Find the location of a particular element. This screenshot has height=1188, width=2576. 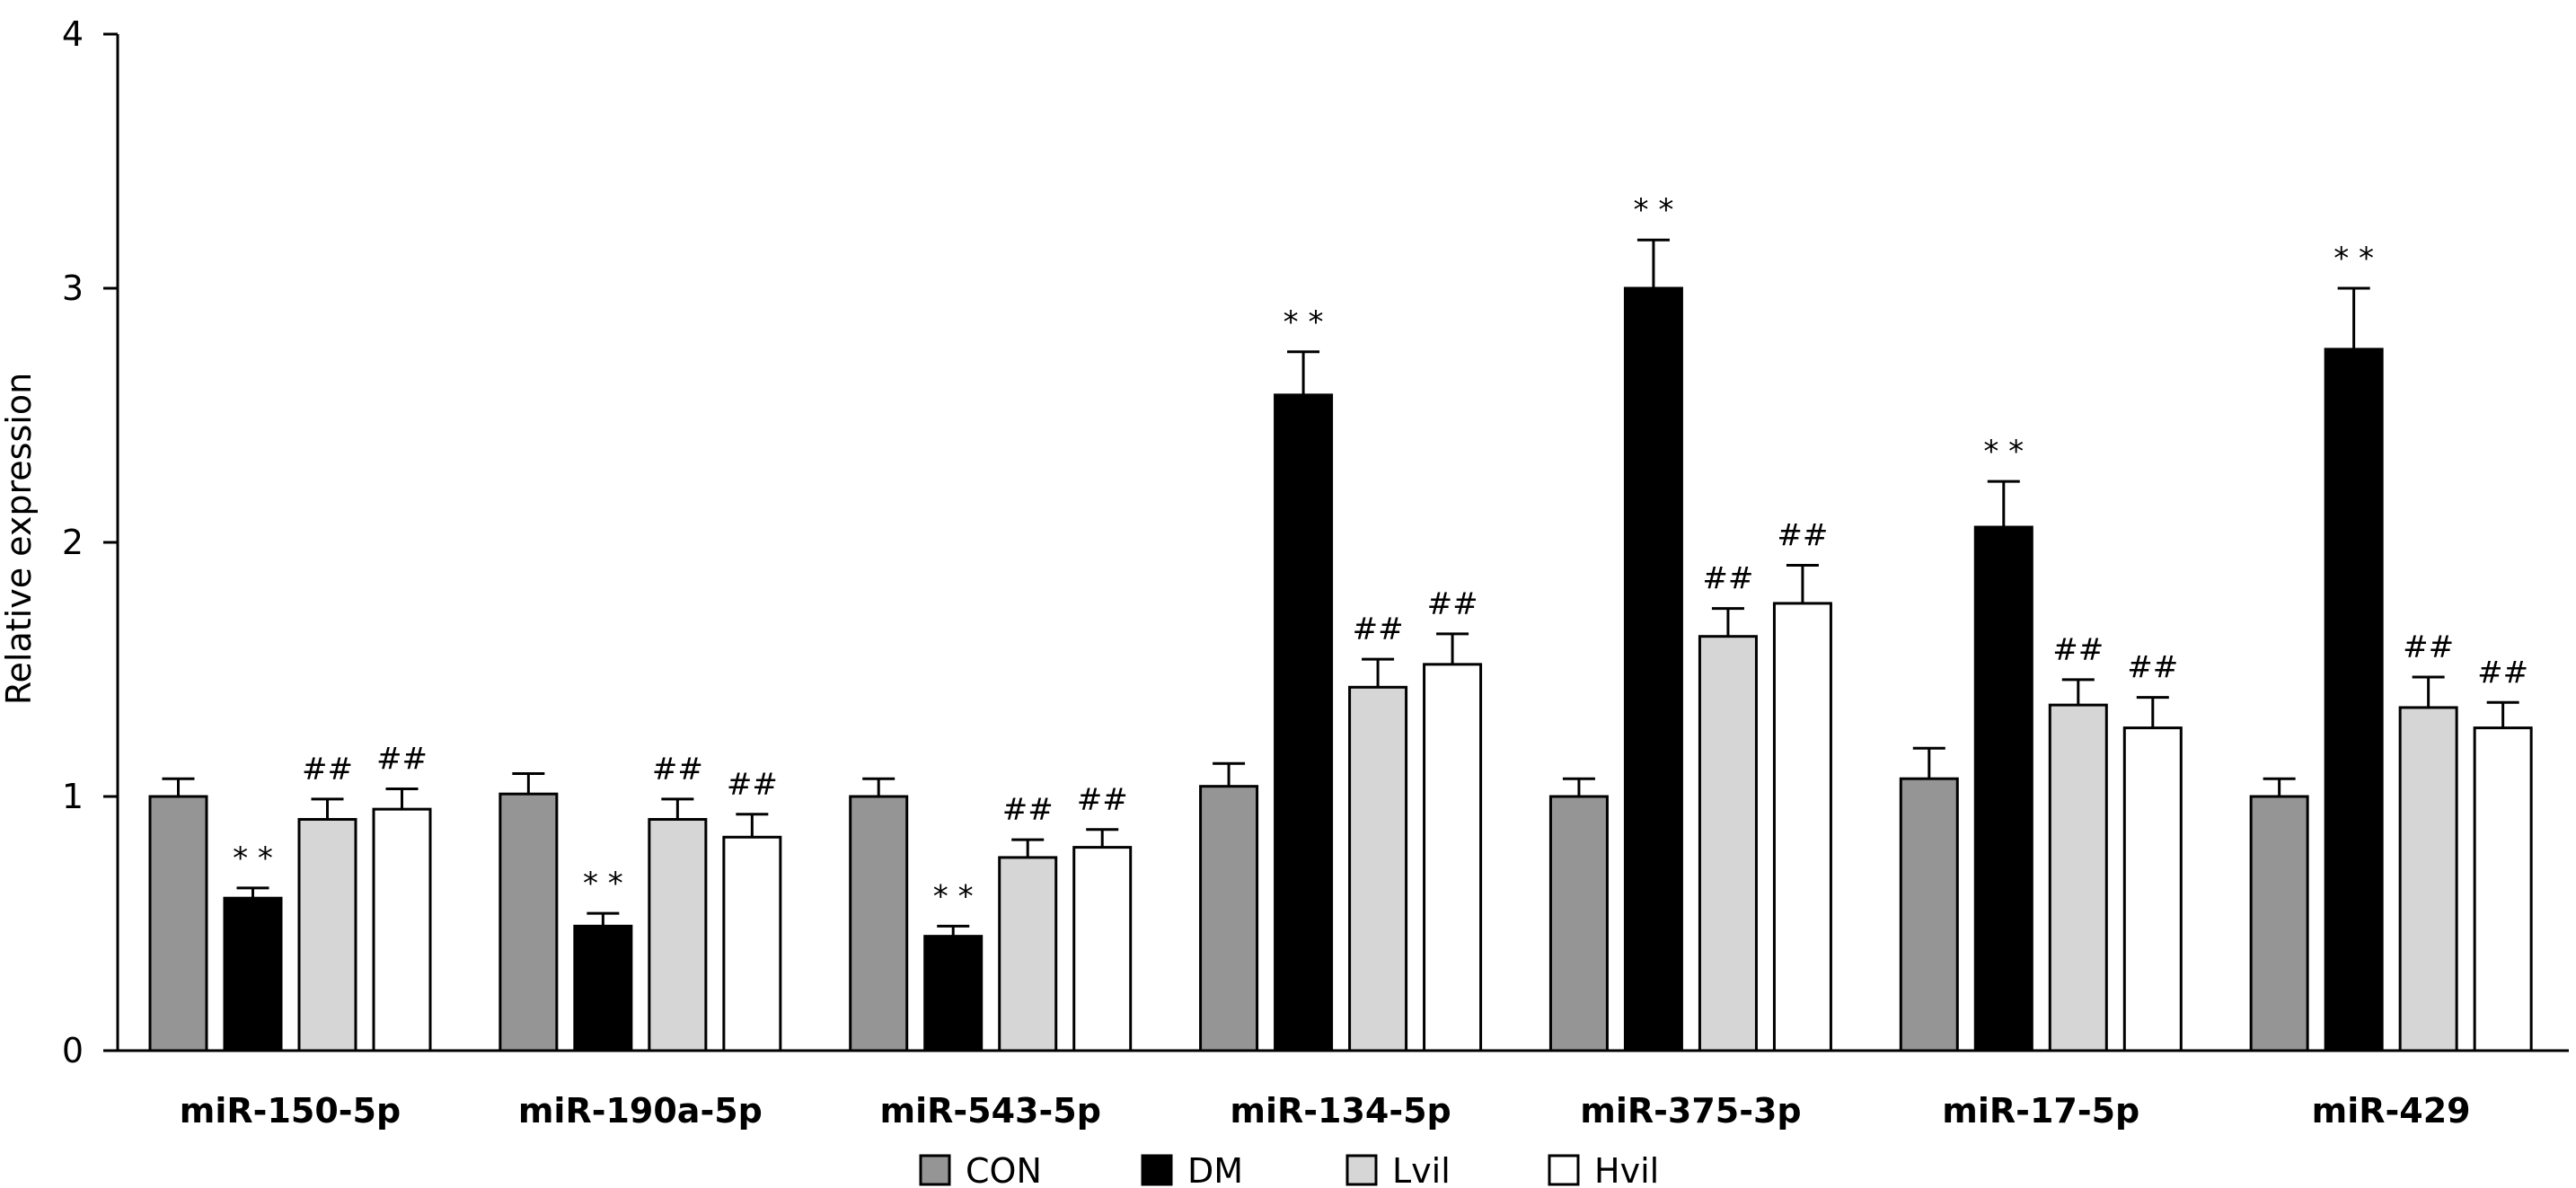

y-tick-label: 4 is located at coordinates (73, 34).